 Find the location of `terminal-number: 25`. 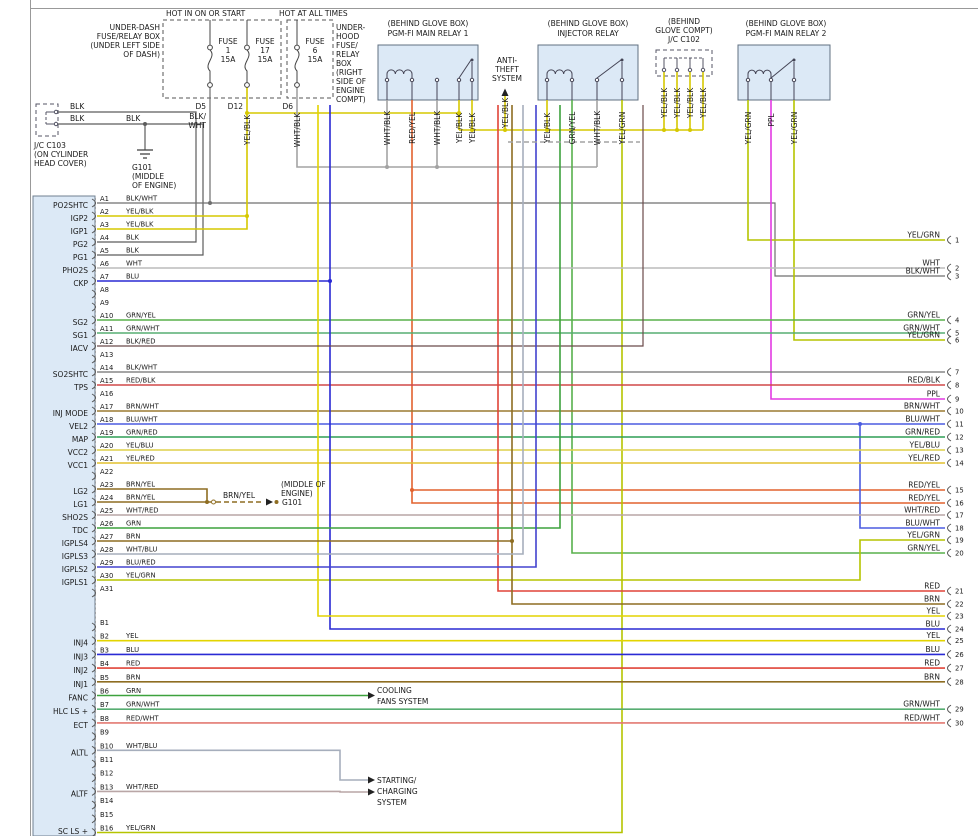

terminal-number: 25 is located at coordinates (959, 641).